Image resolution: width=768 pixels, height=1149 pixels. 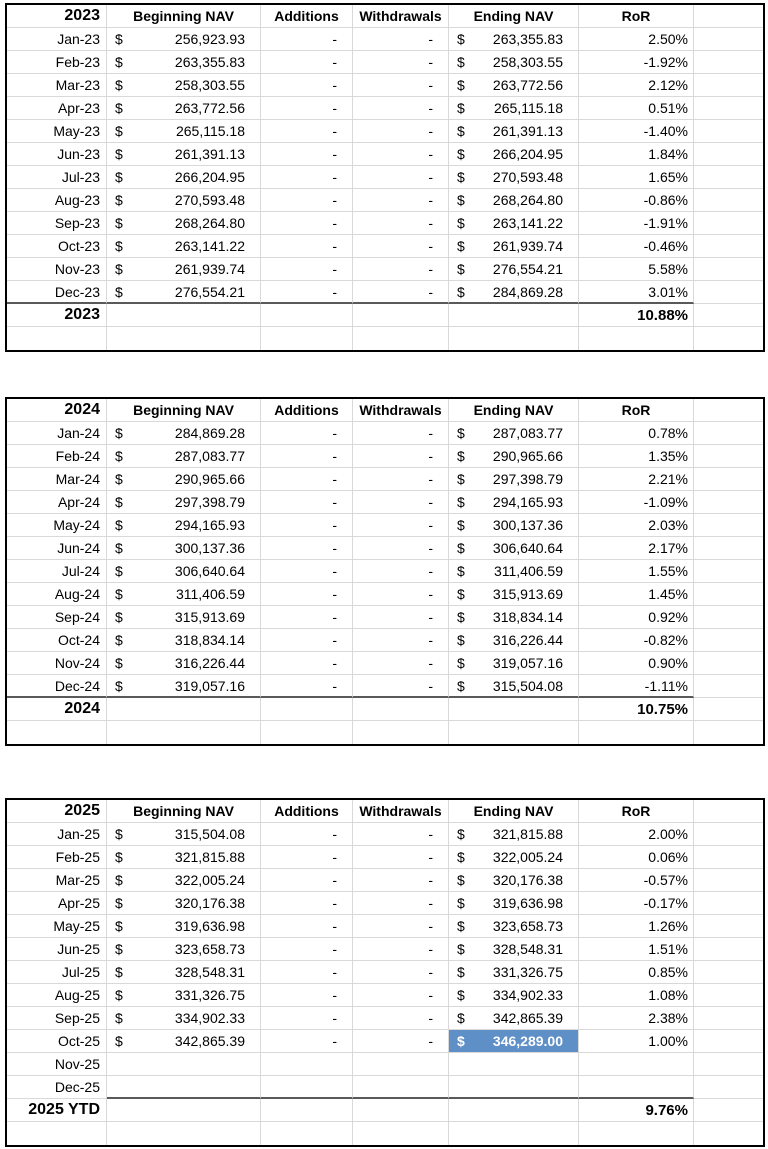 What do you see at coordinates (57, 926) in the screenshot?
I see `cell-month: May-25` at bounding box center [57, 926].